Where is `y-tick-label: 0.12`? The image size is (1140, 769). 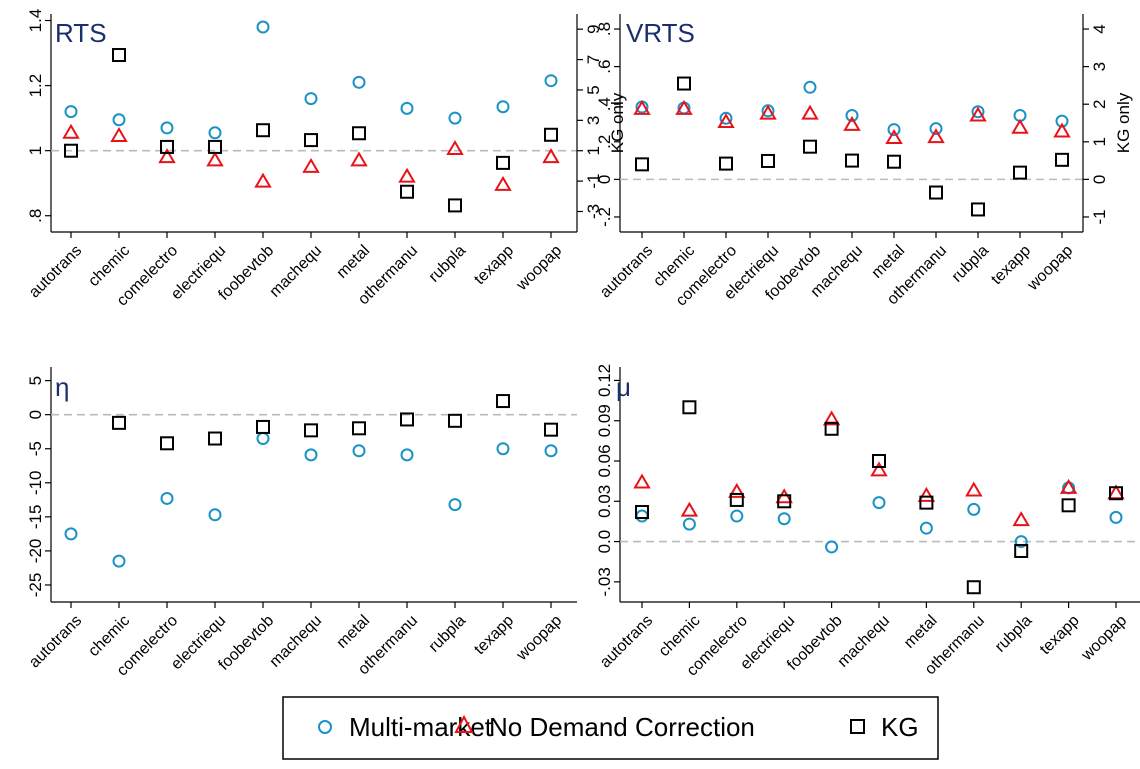 y-tick-label: 0.12 is located at coordinates (604, 380).